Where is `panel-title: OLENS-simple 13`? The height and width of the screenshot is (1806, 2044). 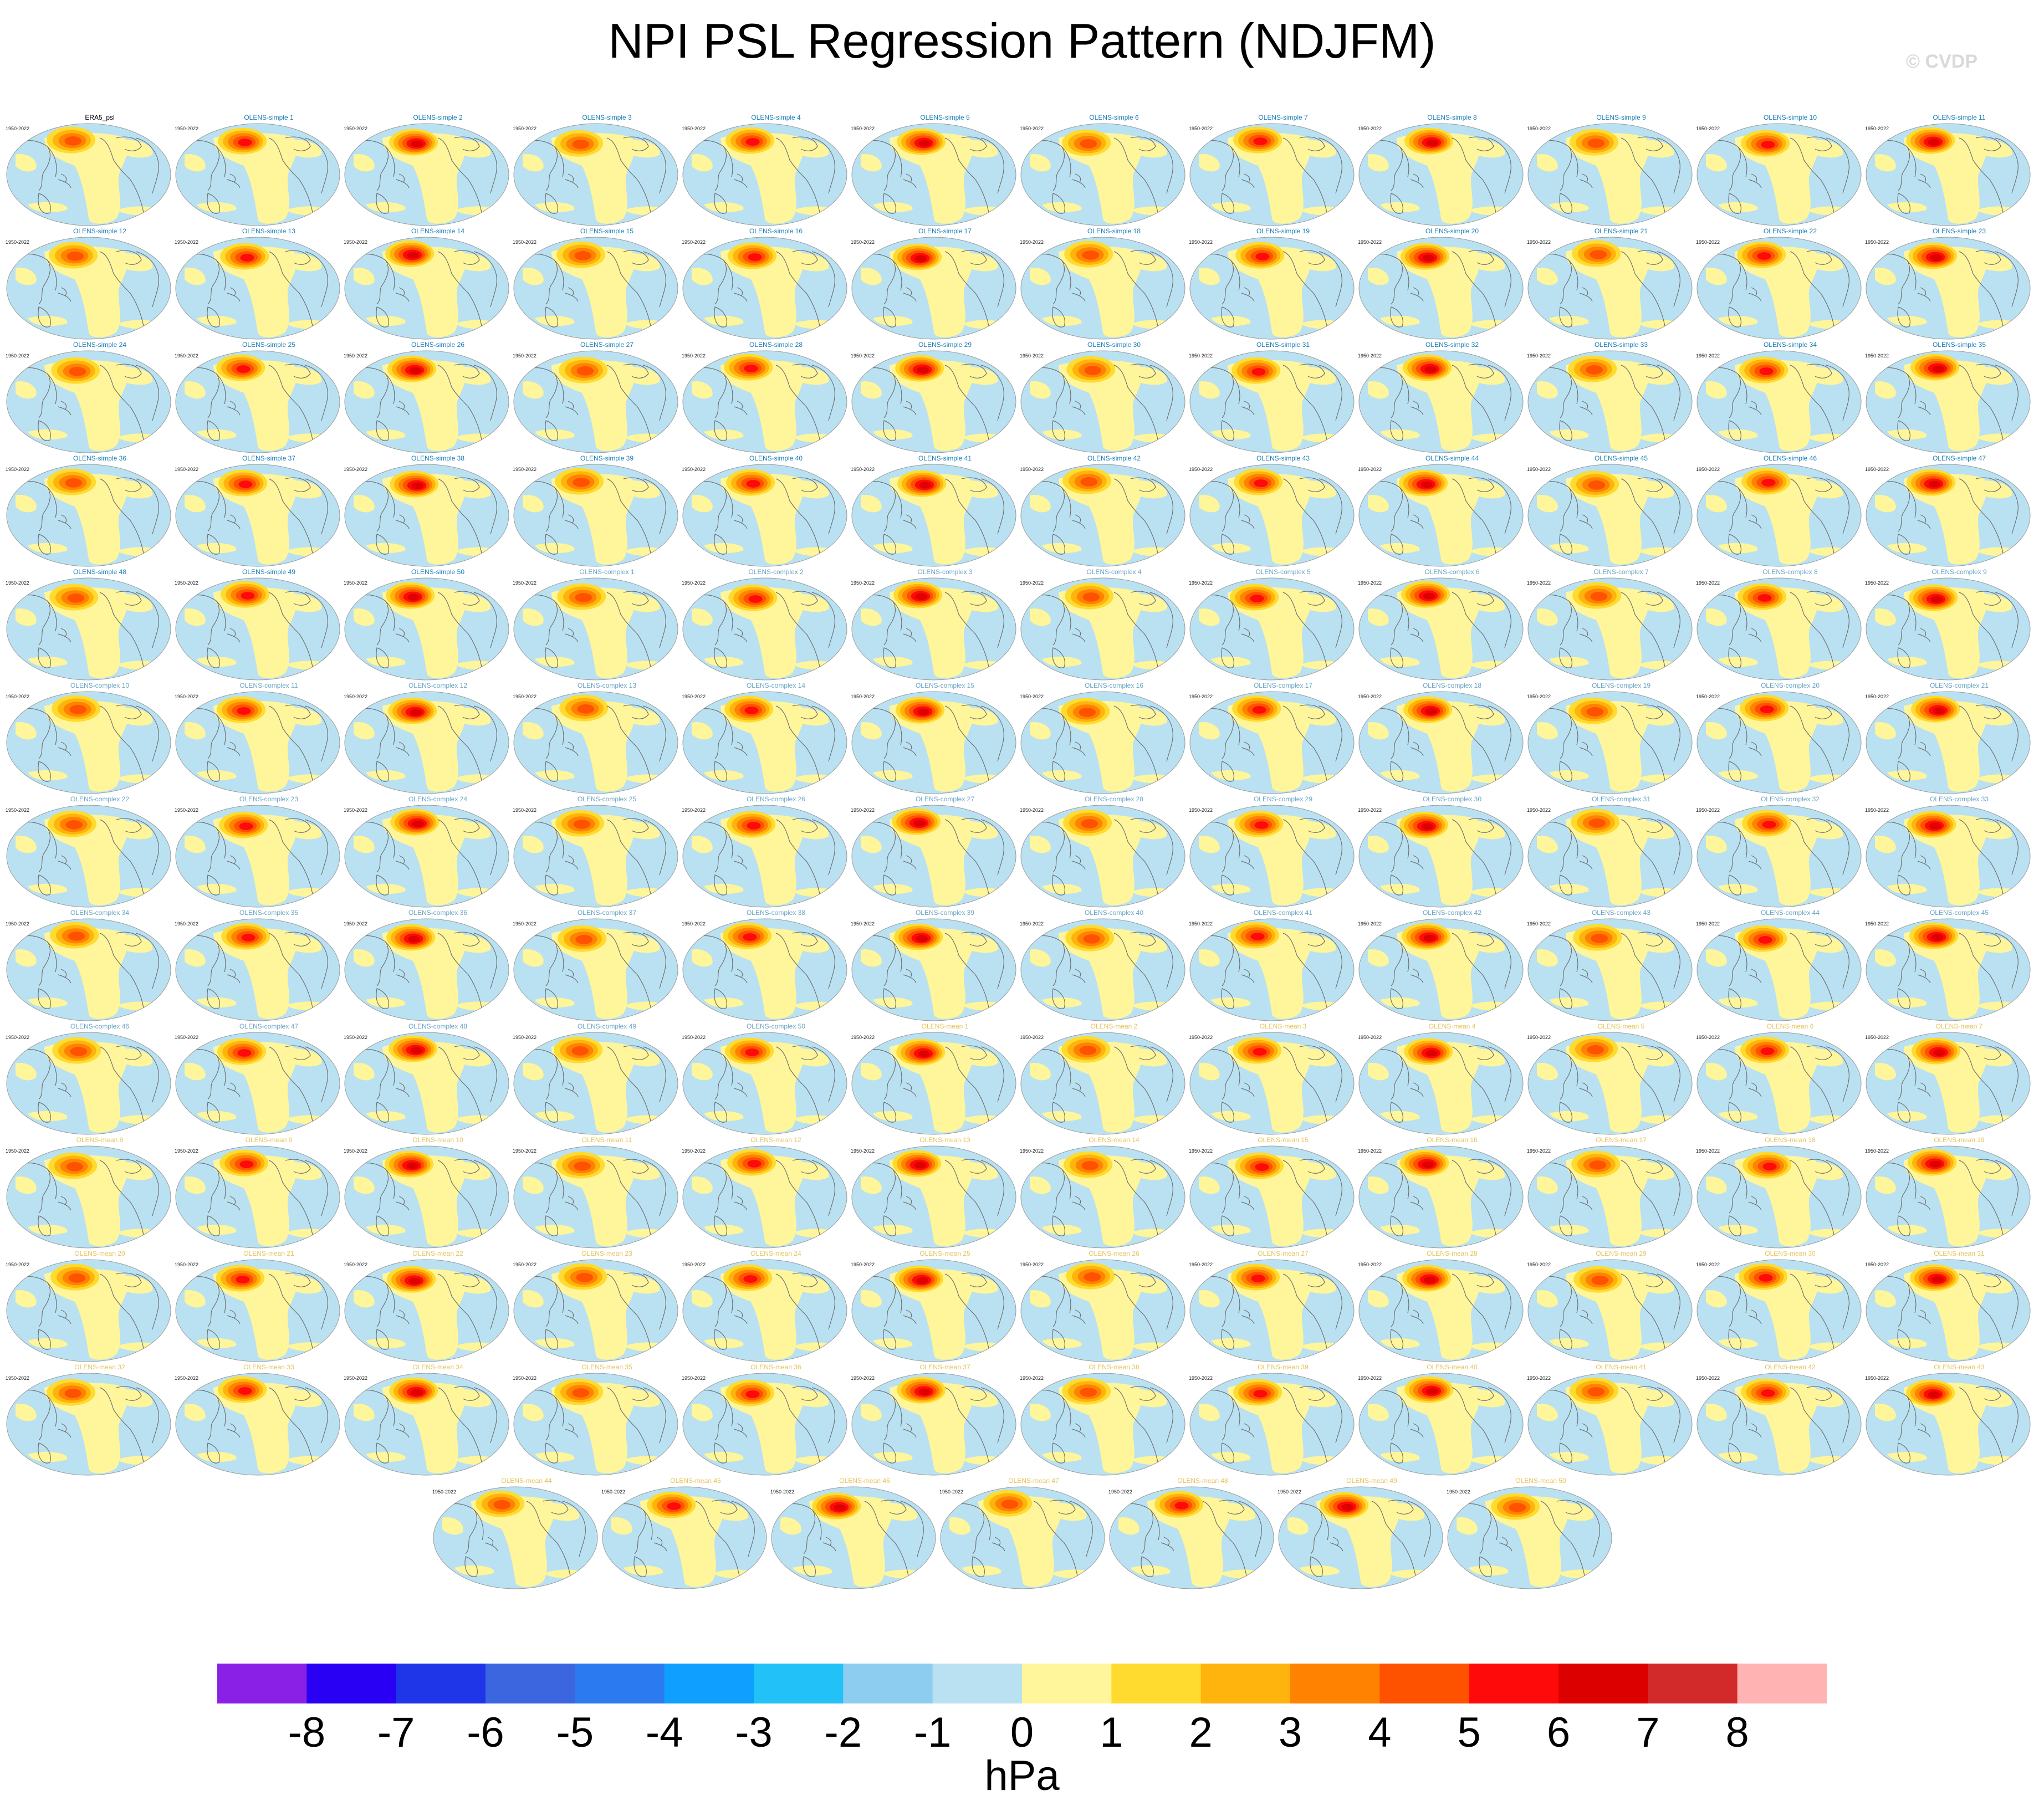
panel-title: OLENS-simple 13 is located at coordinates (269, 231).